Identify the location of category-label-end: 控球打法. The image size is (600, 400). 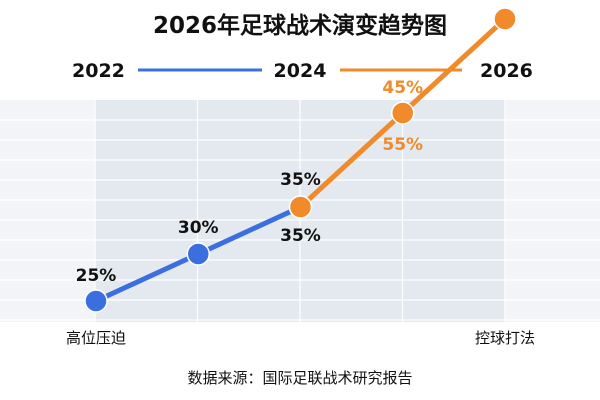
(505, 338).